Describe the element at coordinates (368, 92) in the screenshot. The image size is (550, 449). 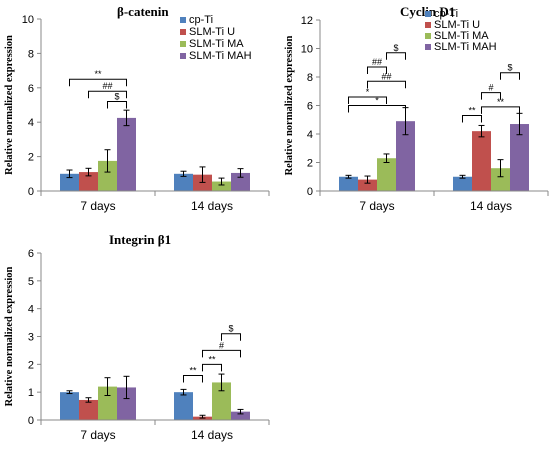
I see `significance-label: *` at that location.